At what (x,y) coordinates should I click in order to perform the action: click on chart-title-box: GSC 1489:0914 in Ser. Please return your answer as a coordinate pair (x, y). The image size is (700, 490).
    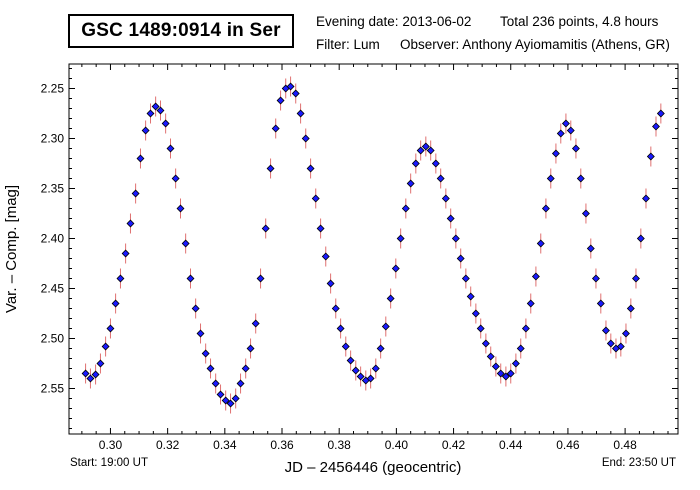
    Looking at the image, I should click on (181, 31).